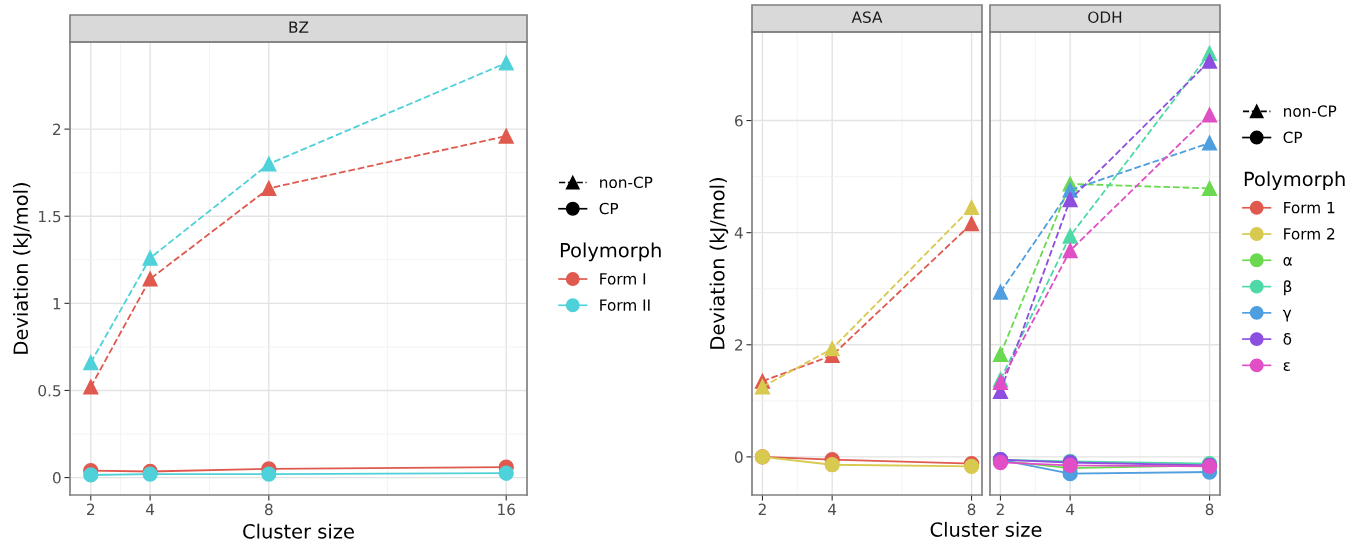  I want to click on legend-label: α, so click(1288, 261).